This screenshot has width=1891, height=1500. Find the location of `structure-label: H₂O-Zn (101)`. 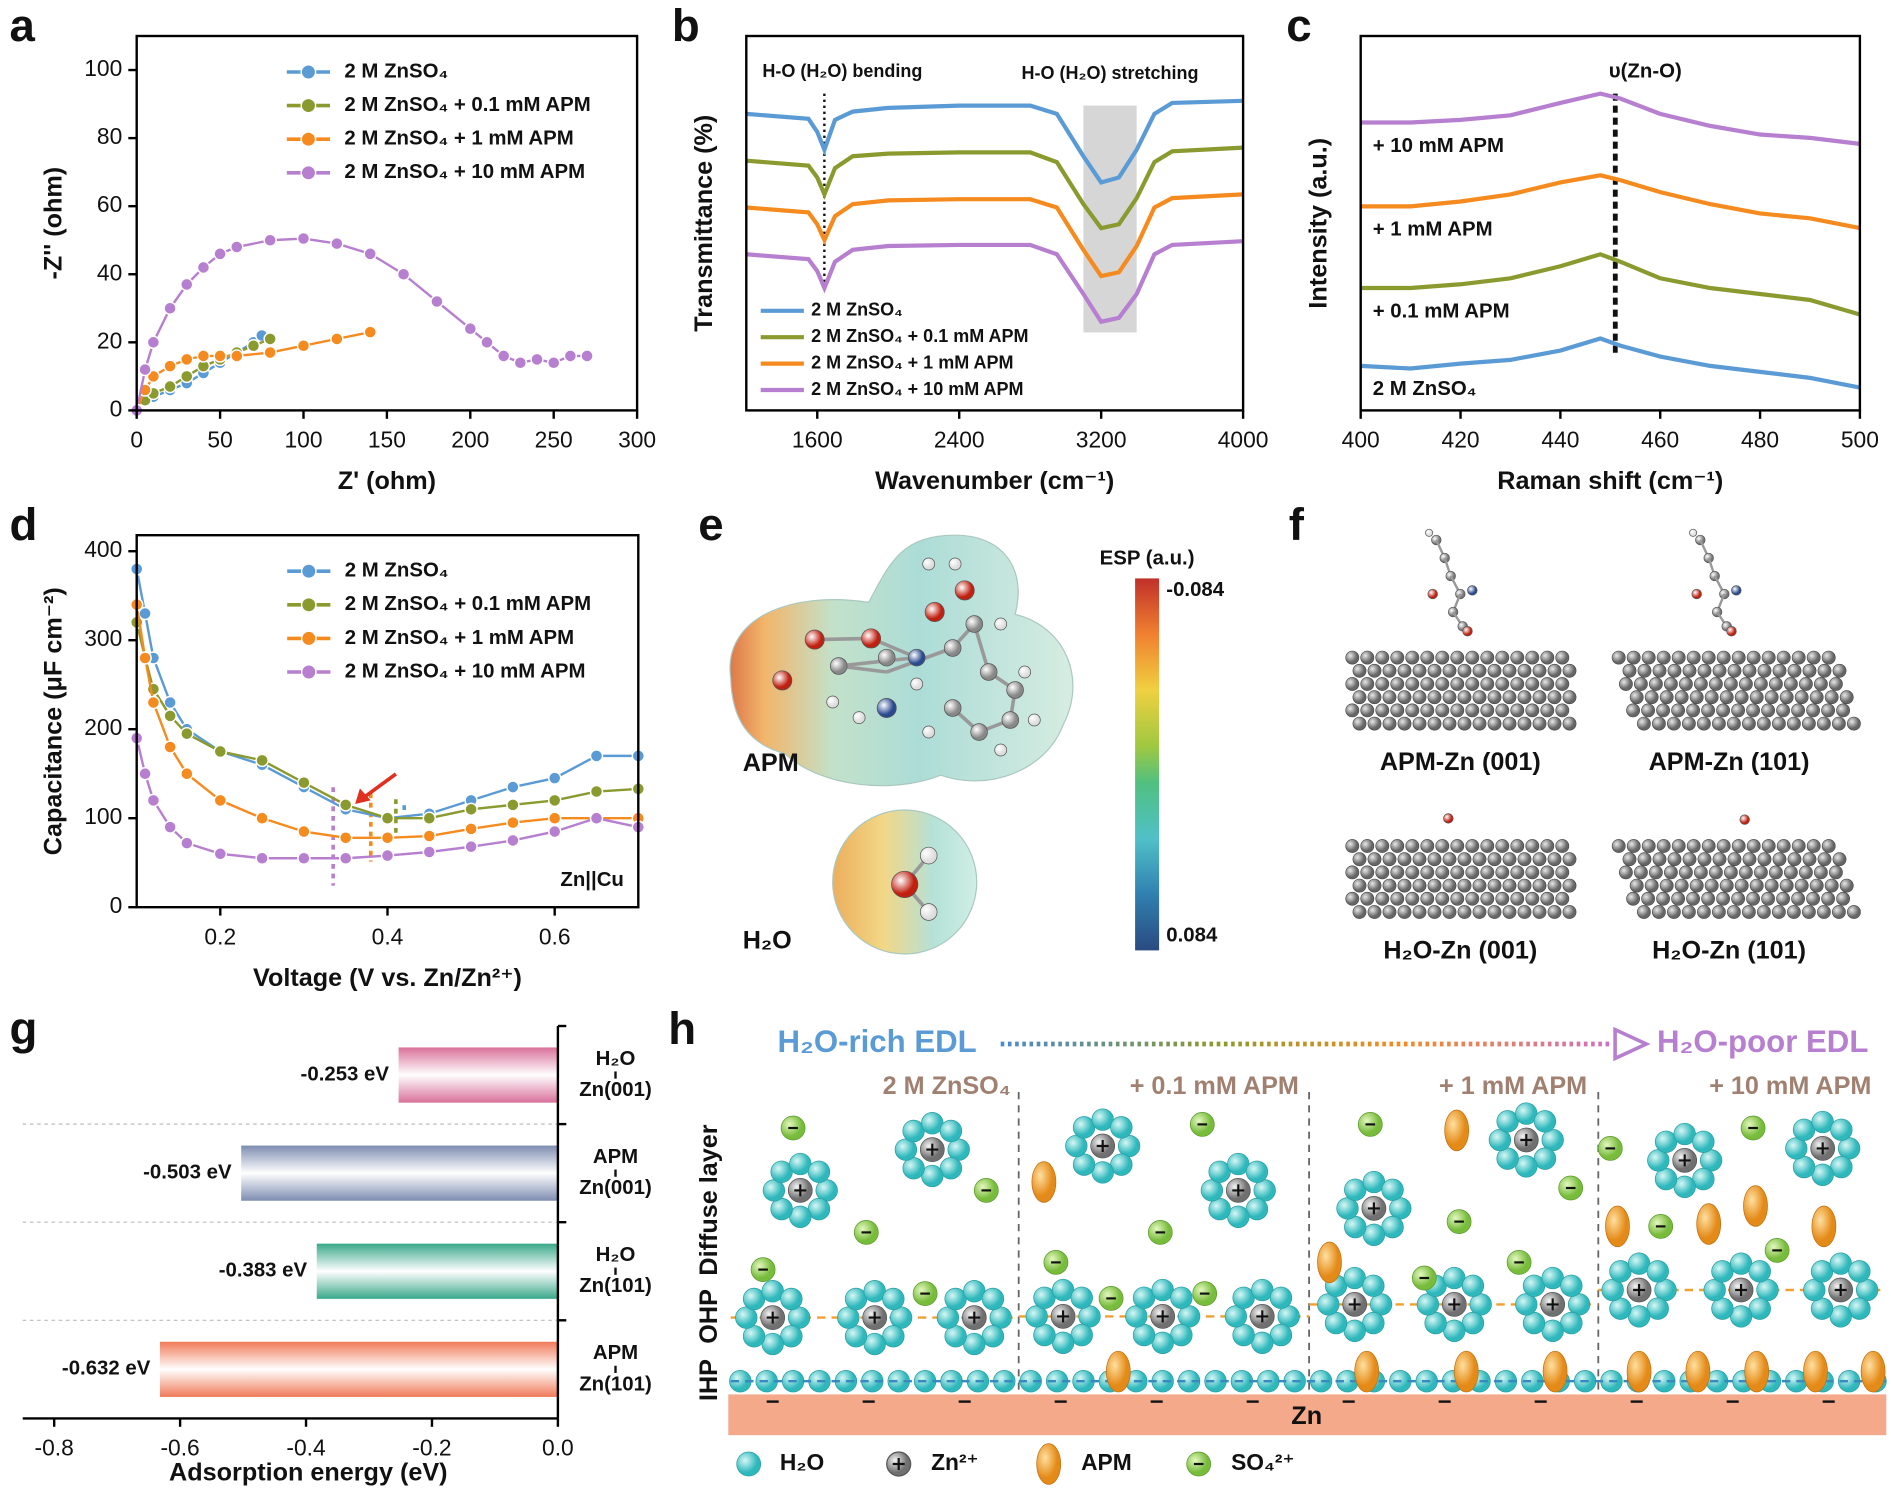

structure-label: H₂O-Zn (101) is located at coordinates (1729, 950).